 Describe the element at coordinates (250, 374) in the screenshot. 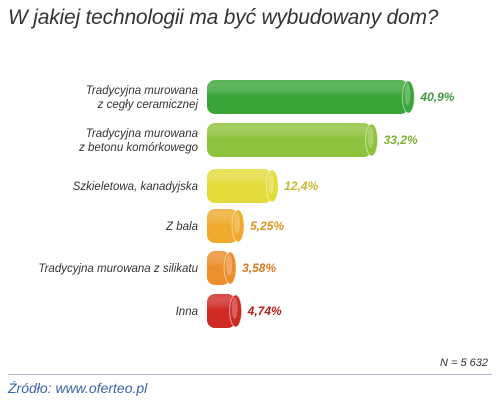

I see `footer-divider` at that location.